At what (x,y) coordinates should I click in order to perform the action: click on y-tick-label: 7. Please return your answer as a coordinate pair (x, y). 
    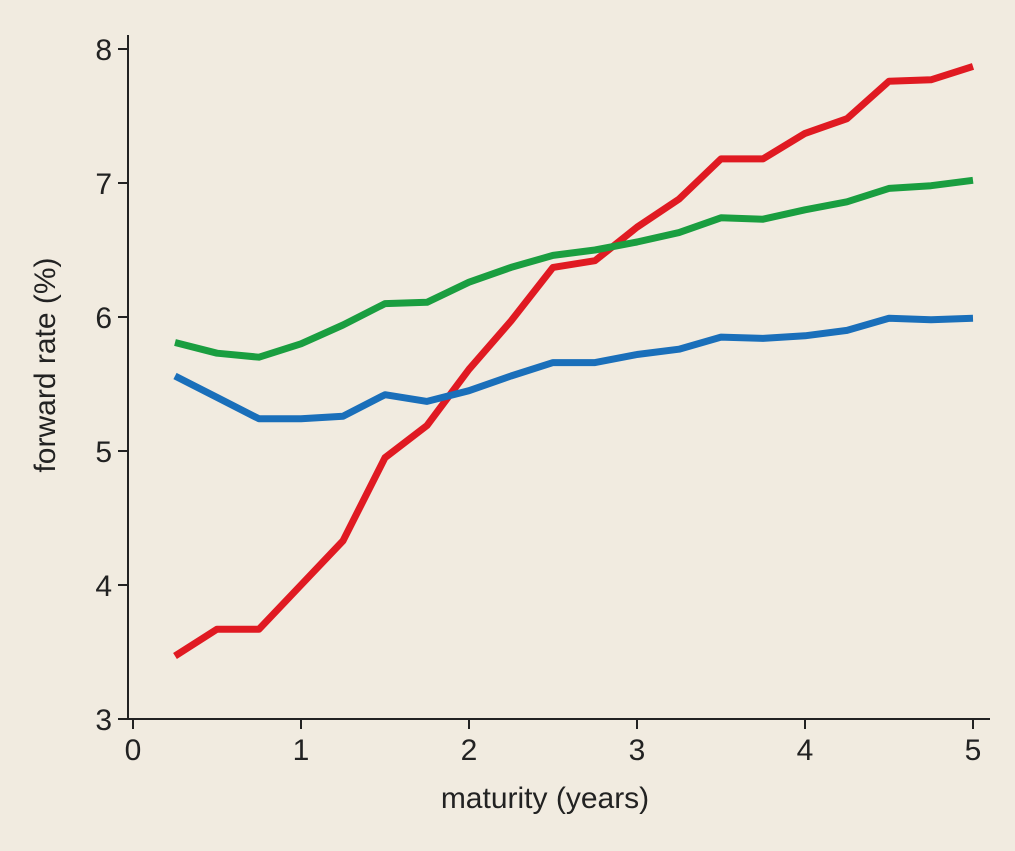
    Looking at the image, I should click on (103, 184).